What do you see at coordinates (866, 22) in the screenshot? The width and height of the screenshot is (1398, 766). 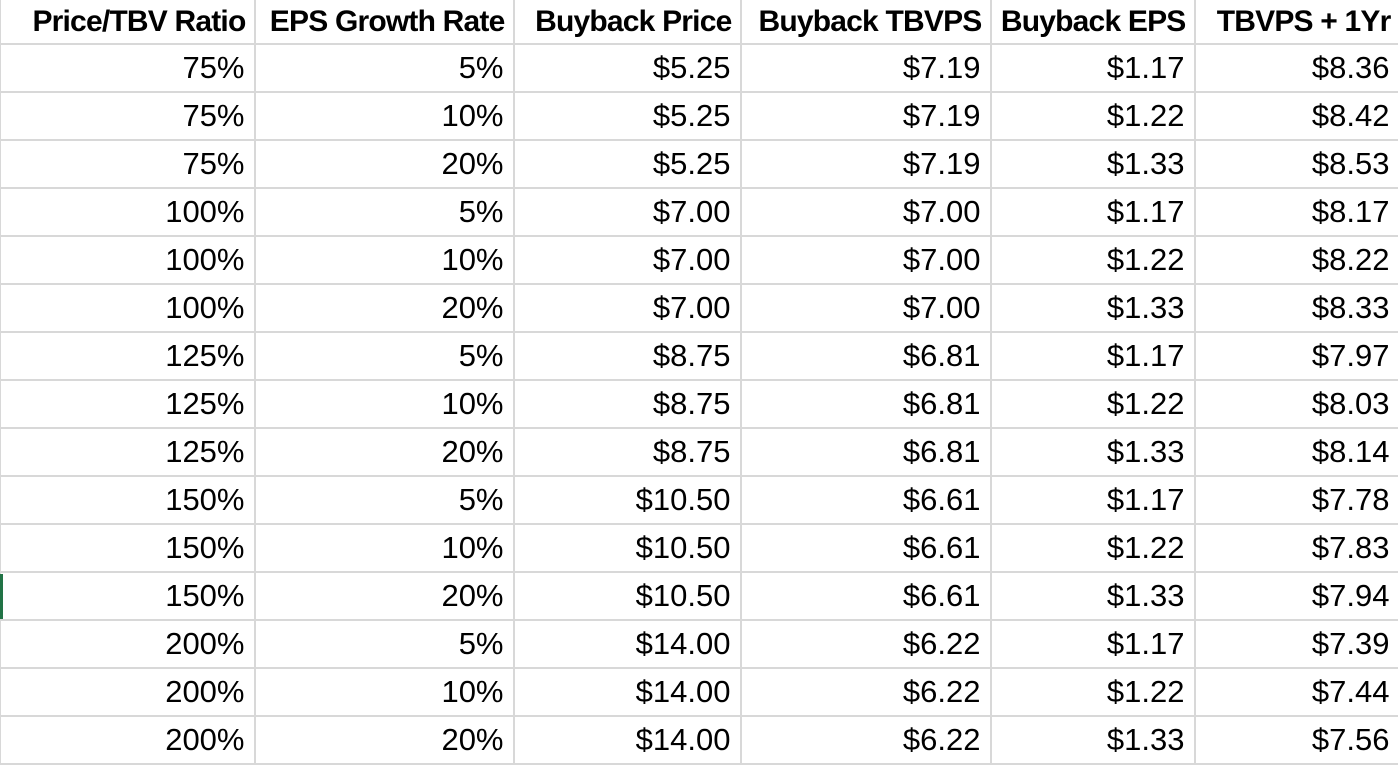 I see `column-header: Buyback TBVPS` at bounding box center [866, 22].